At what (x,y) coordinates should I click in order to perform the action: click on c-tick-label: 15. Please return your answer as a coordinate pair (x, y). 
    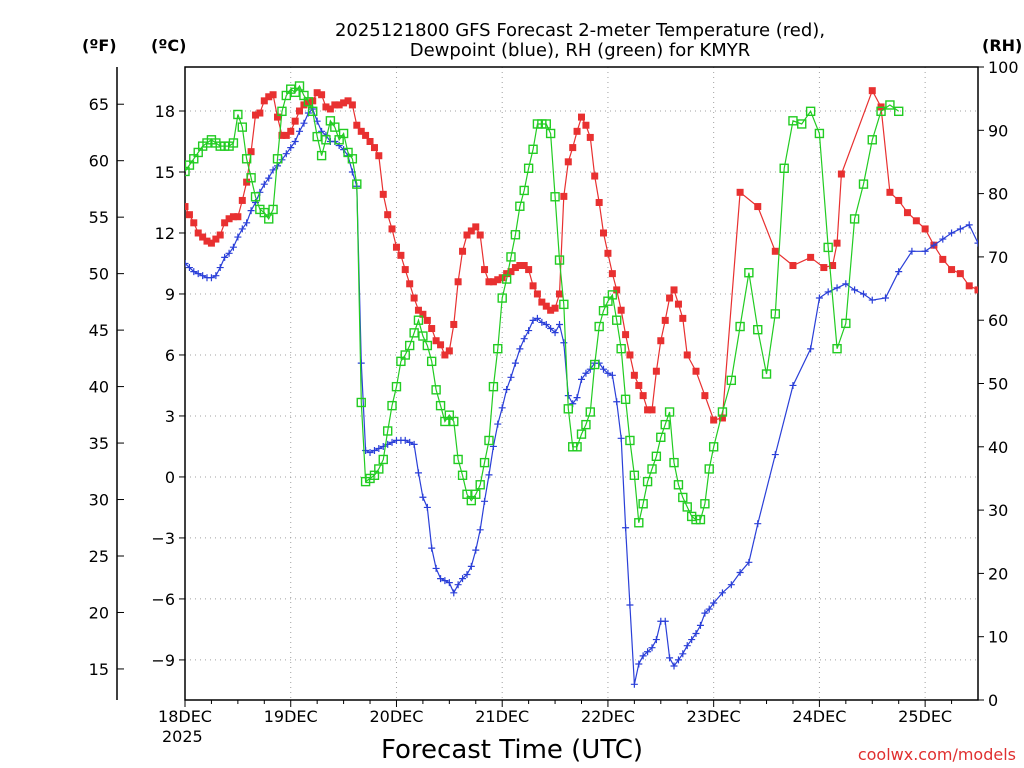
    Looking at the image, I should click on (165, 172).